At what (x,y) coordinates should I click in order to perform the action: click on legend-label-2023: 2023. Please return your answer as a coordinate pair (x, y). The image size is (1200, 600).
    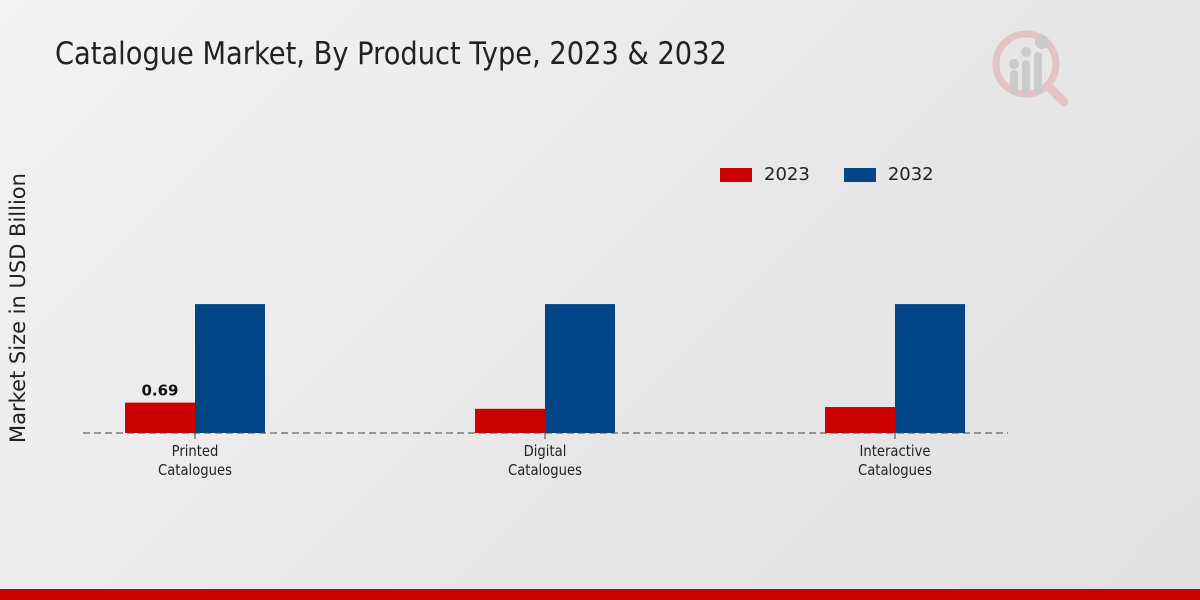
    Looking at the image, I should click on (787, 174).